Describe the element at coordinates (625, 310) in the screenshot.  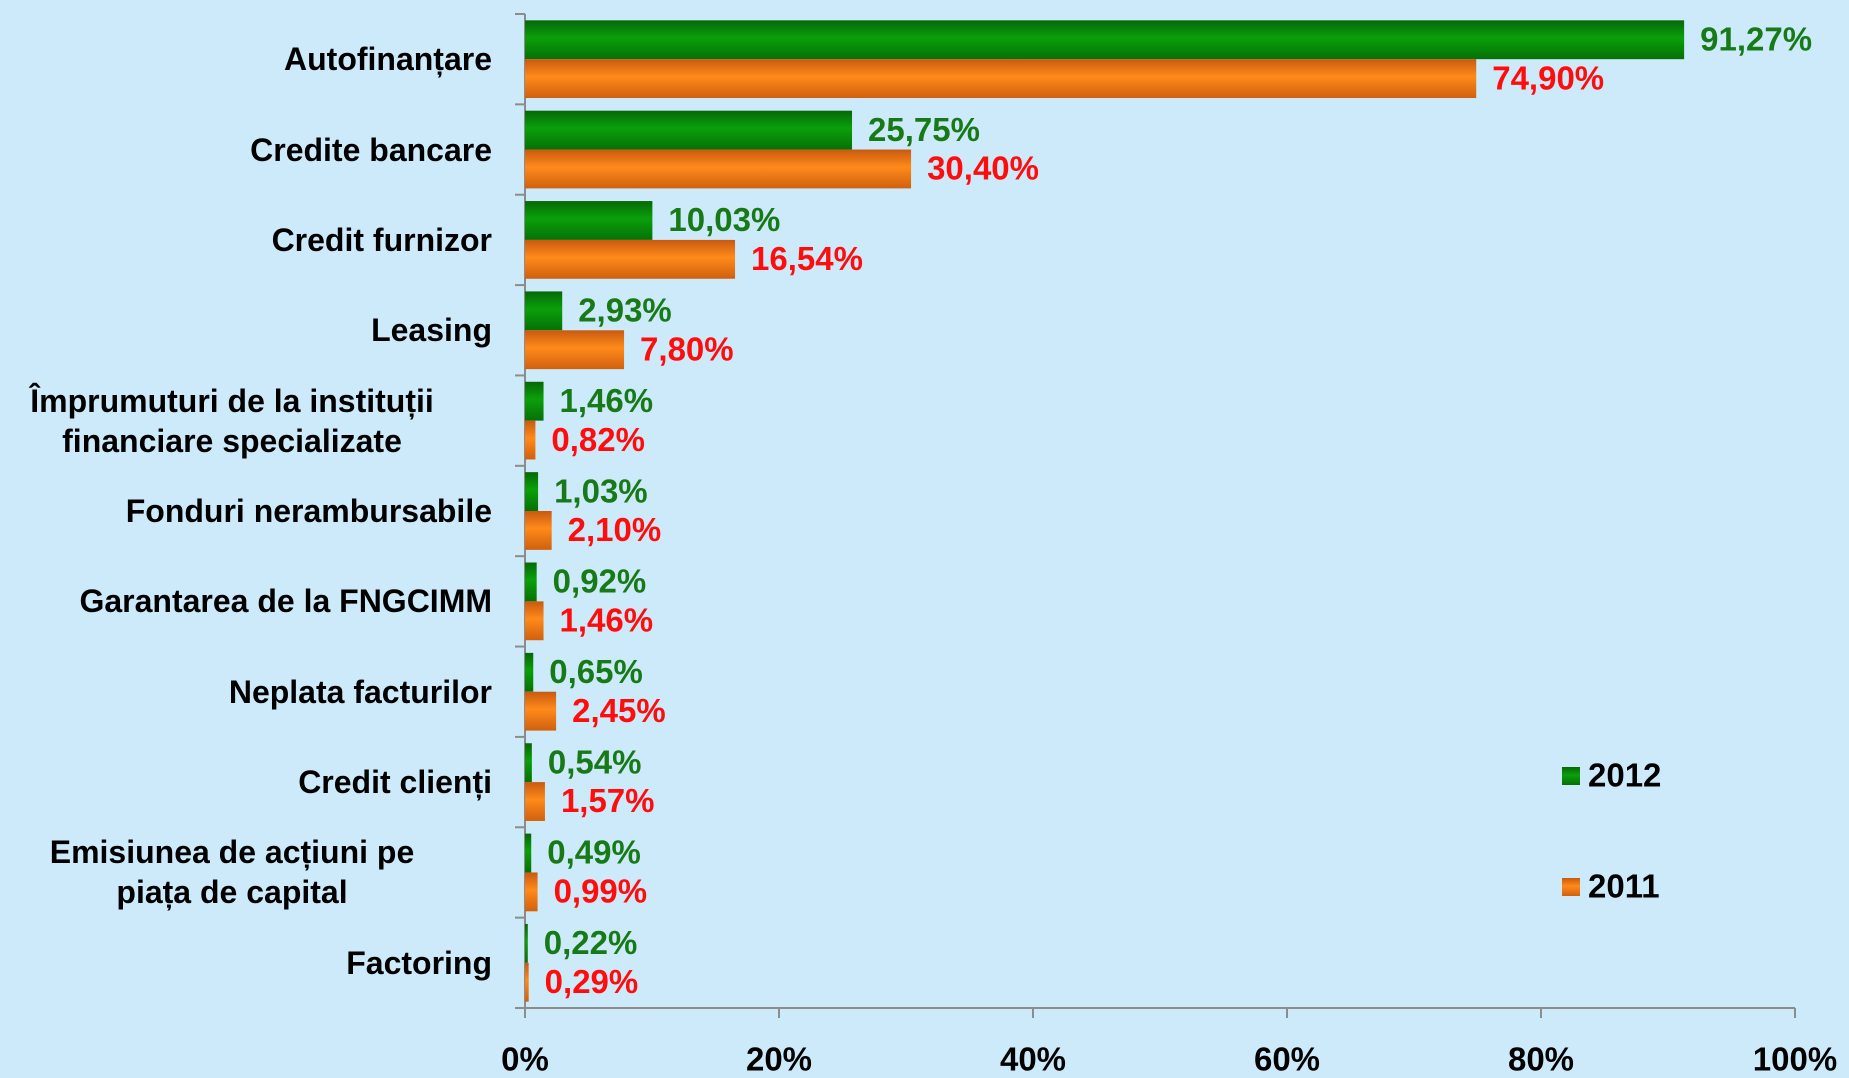
I see `value-label: 2,93%` at that location.